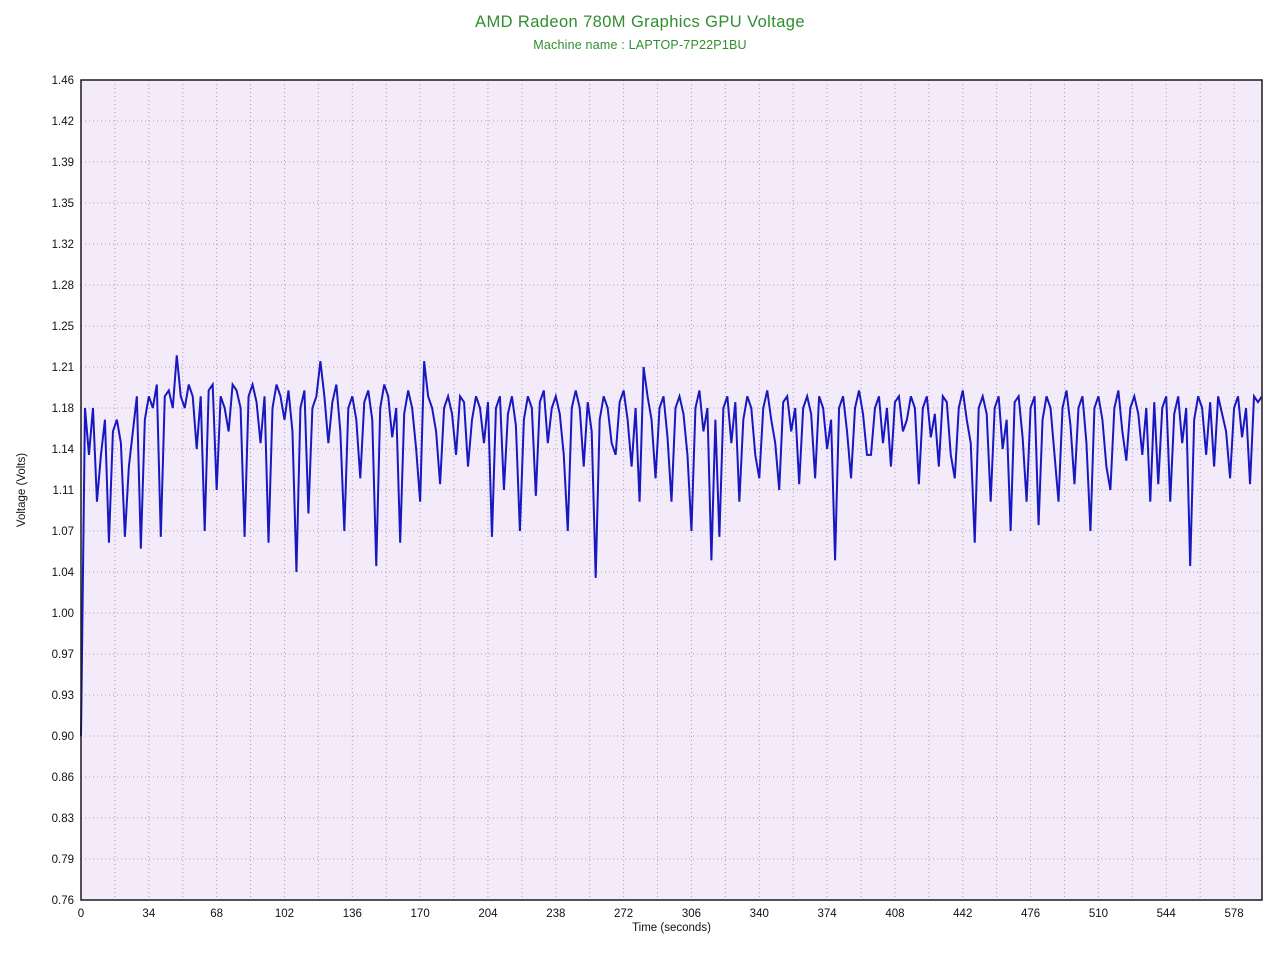 The height and width of the screenshot is (960, 1280). What do you see at coordinates (63, 327) in the screenshot?
I see `y-tick-label: 1.25` at bounding box center [63, 327].